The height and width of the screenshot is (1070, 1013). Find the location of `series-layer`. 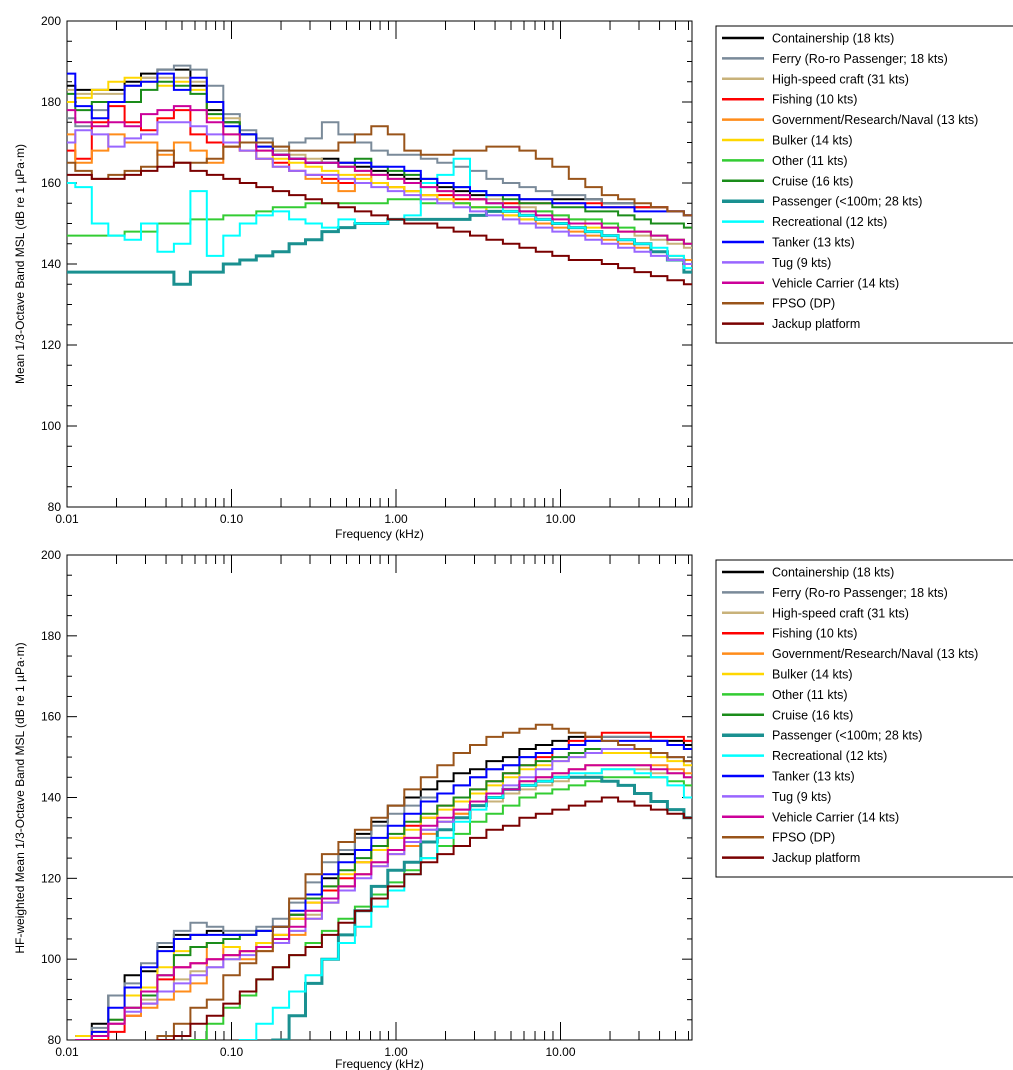

series-layer is located at coordinates (379, 175).